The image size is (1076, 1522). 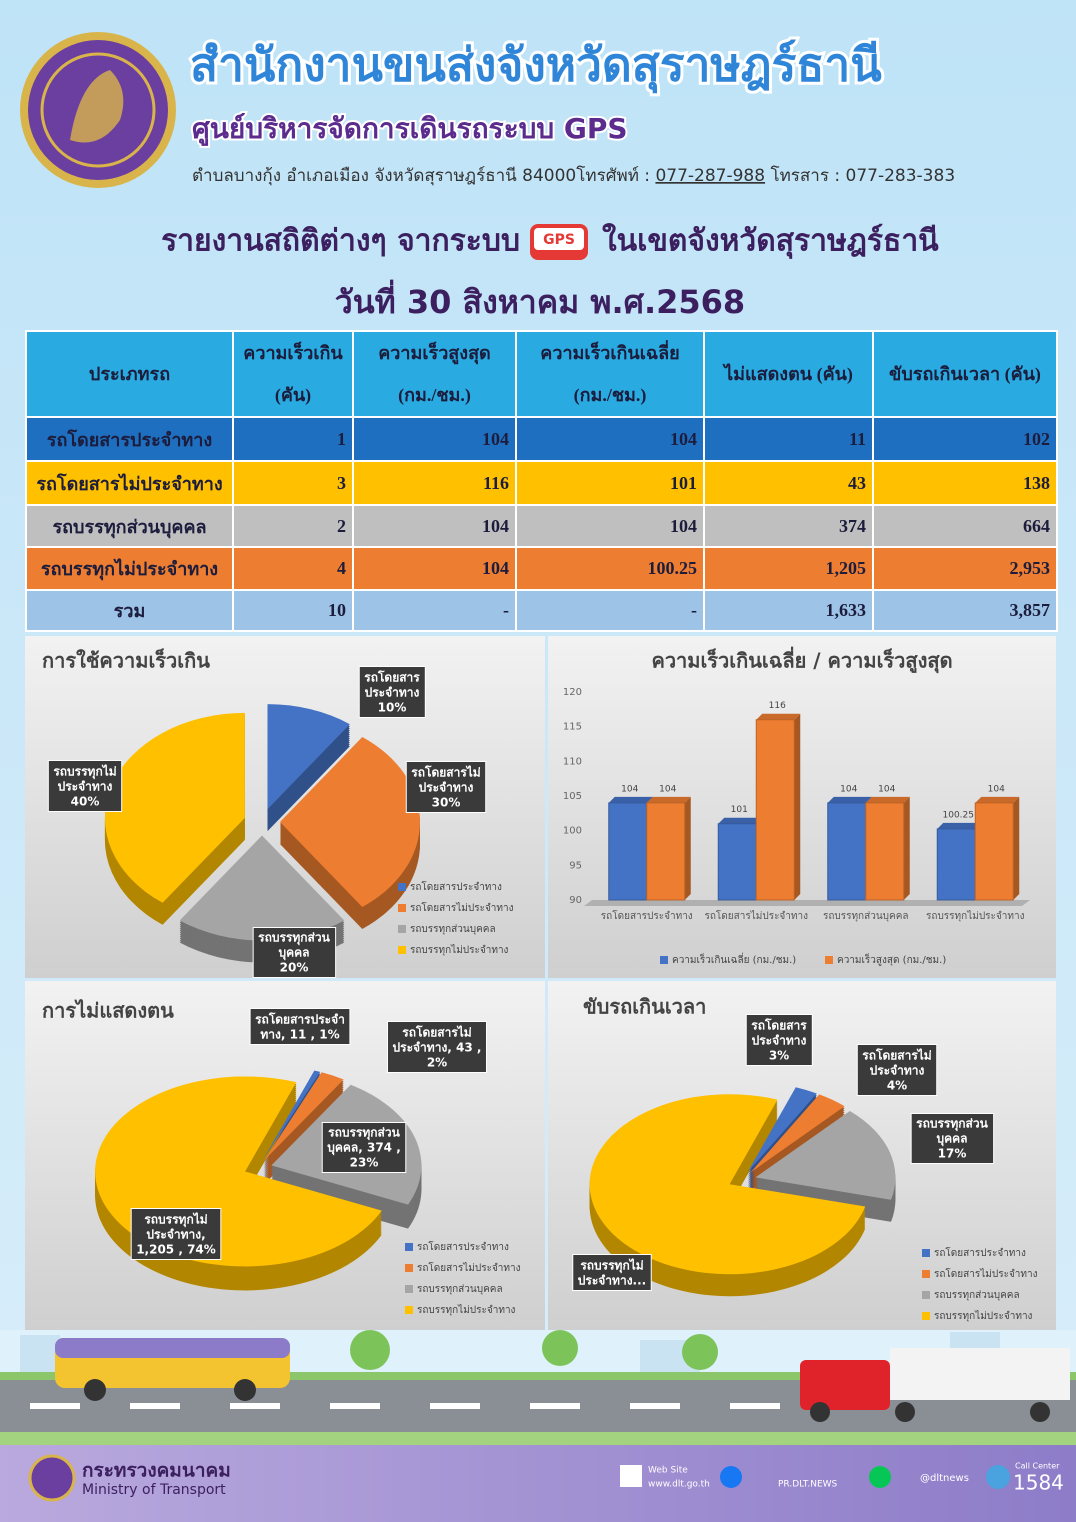 I want to click on data-label-text: รถโดยสาร, so click(x=392, y=677).